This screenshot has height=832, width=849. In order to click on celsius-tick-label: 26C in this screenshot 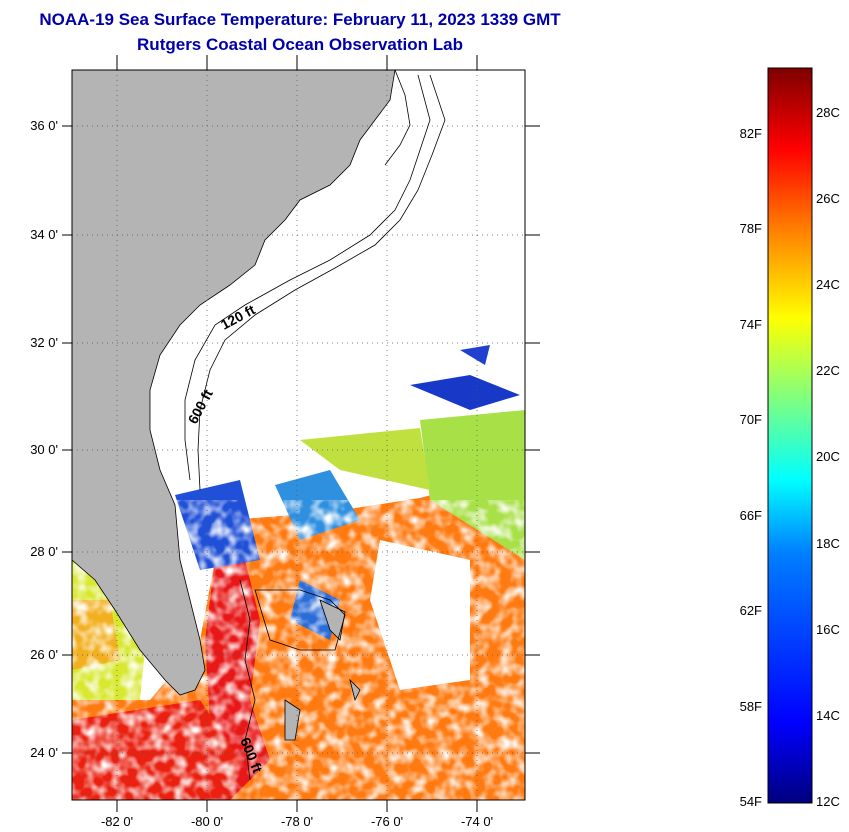, I will do `click(828, 198)`.